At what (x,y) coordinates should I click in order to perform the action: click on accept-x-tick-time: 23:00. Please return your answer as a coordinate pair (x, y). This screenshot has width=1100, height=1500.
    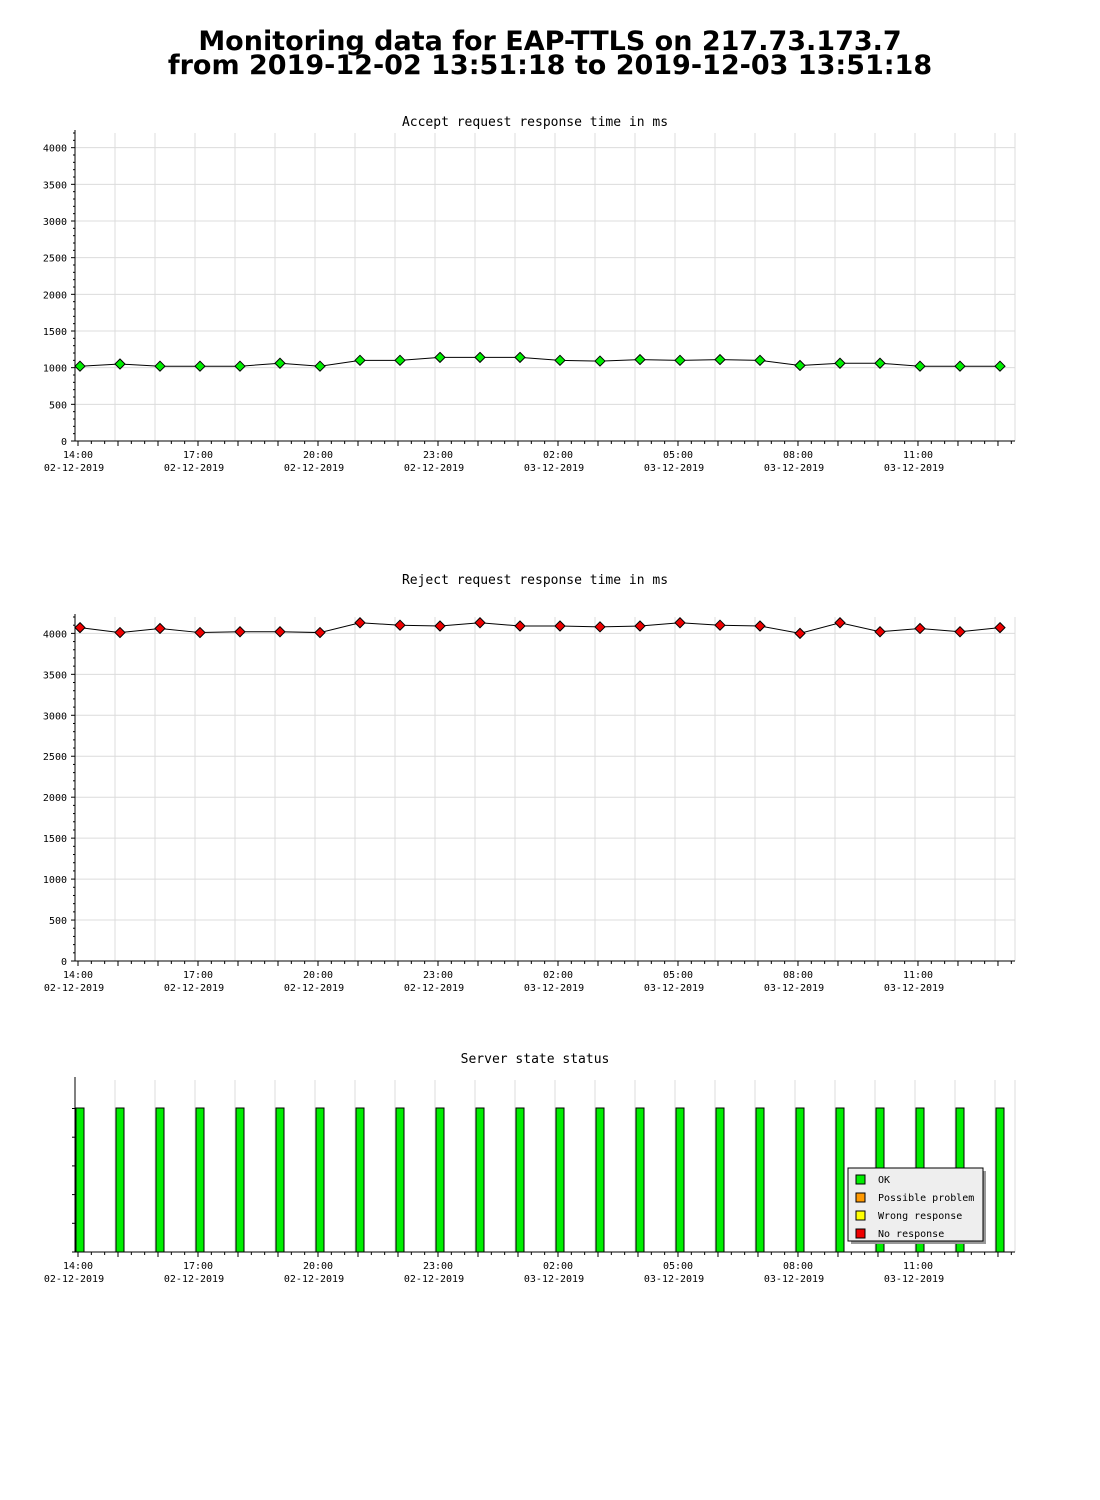
    Looking at the image, I should click on (438, 455).